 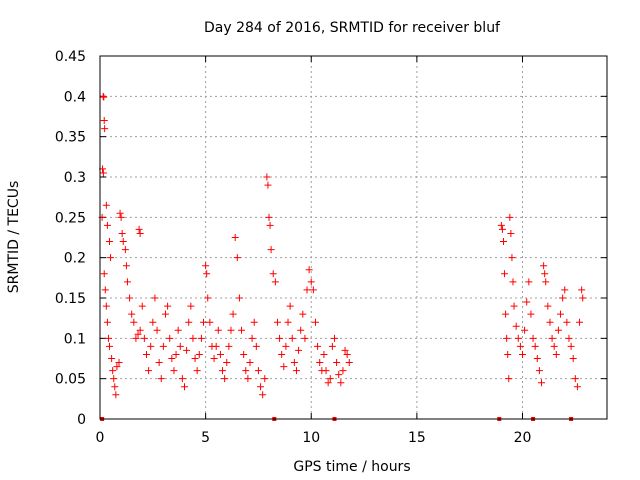 I want to click on y-tick-label: 0.25, so click(x=70, y=218).